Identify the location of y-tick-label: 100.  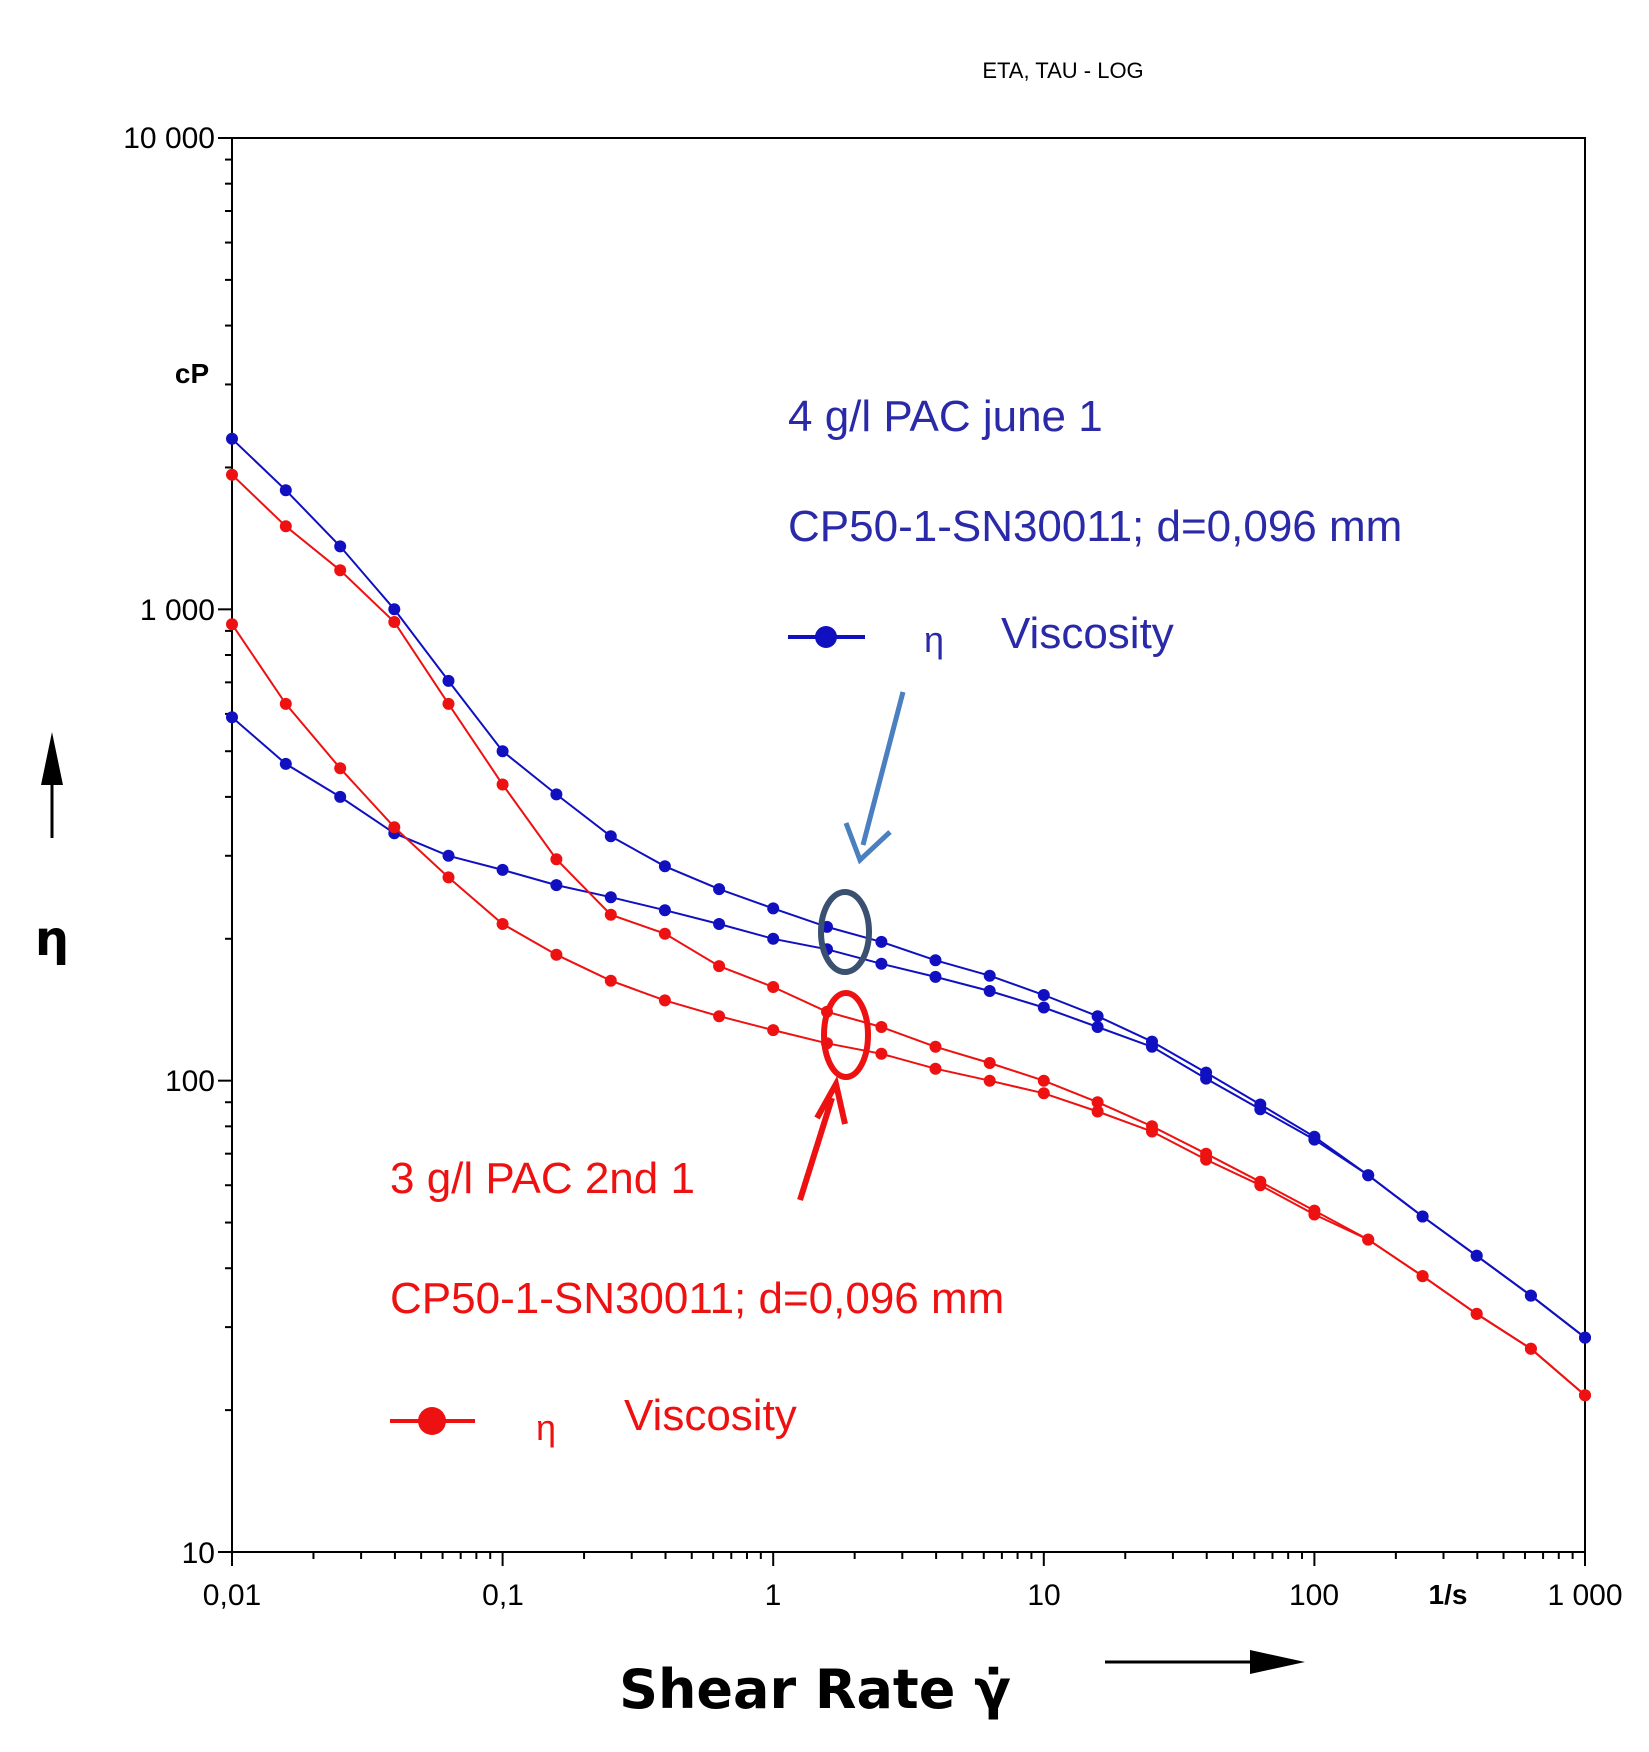
(190, 1081).